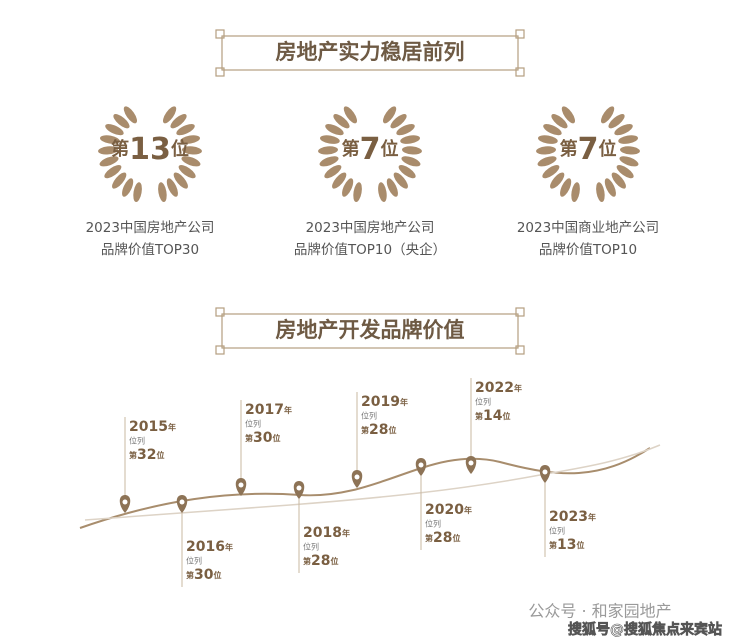 Image resolution: width=740 pixels, height=644 pixels. I want to click on year: 2015年, so click(152, 427).